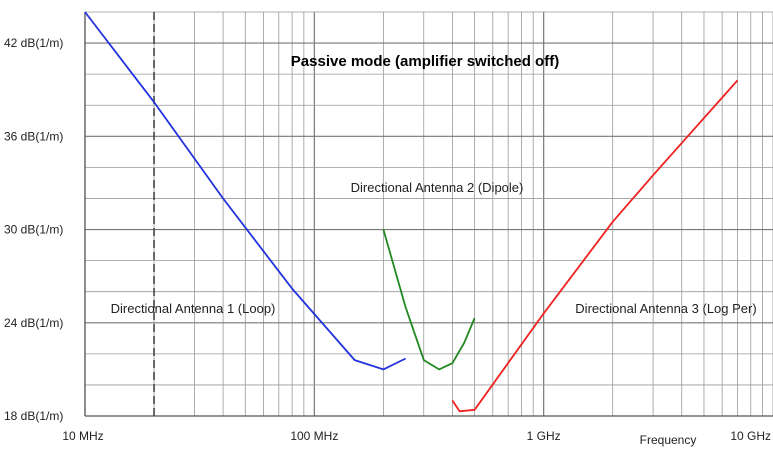 Image resolution: width=773 pixels, height=451 pixels. What do you see at coordinates (437, 187) in the screenshot?
I see `annotation-dipole: Directional Antenna 2 (Dipole)` at bounding box center [437, 187].